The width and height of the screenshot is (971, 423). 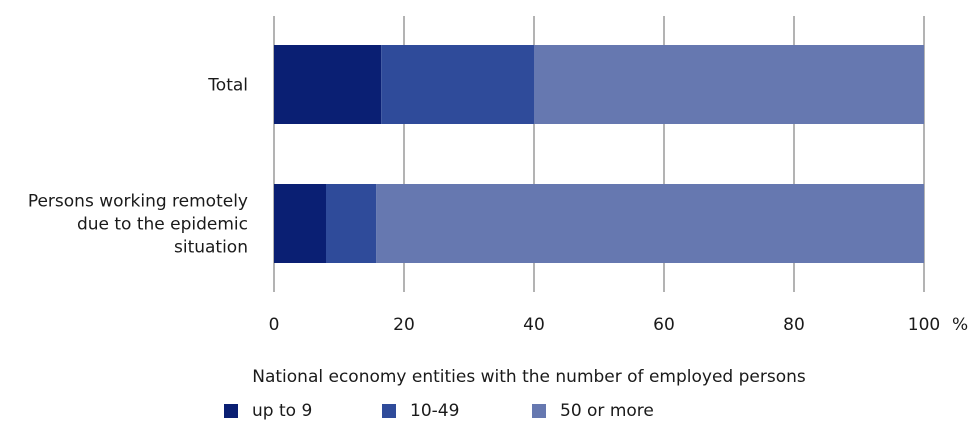 What do you see at coordinates (664, 325) in the screenshot?
I see `x-tick-label: 60` at bounding box center [664, 325].